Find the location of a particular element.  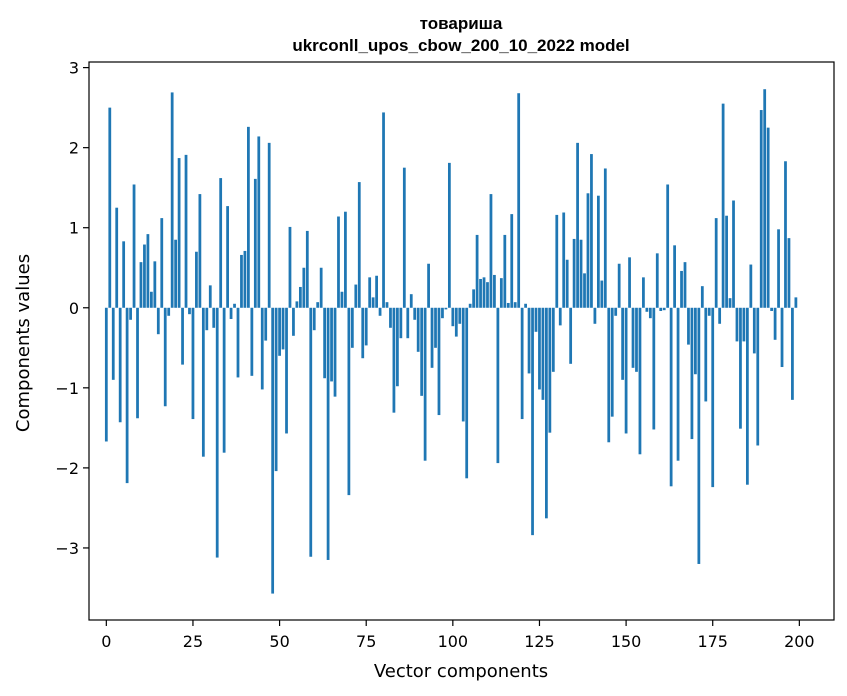

y-axis: −3 −2 −1 0 1 2 3 is located at coordinates (72, 308).